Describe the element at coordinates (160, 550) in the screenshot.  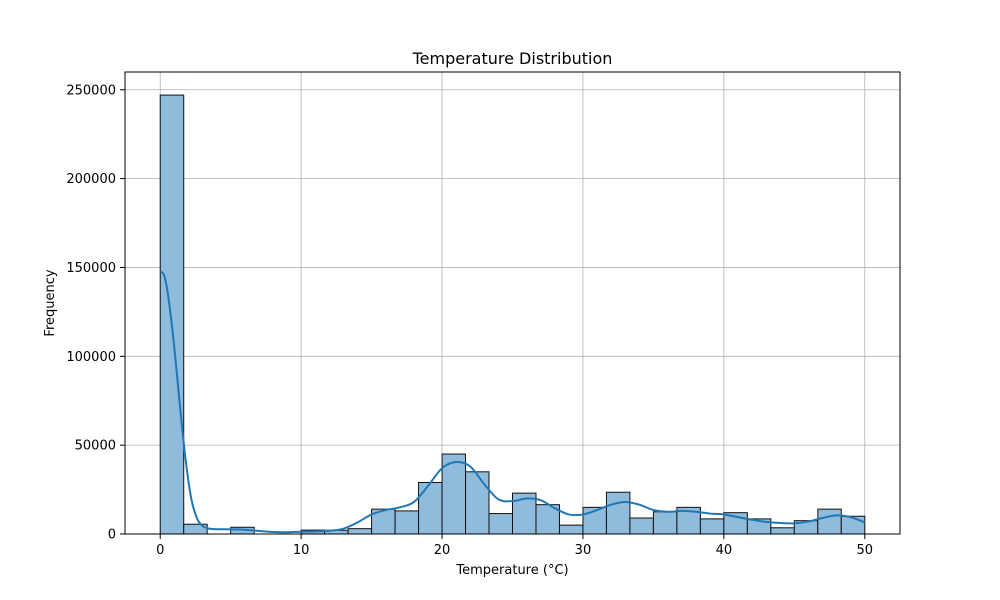
I see `x-tick-label: 0` at that location.